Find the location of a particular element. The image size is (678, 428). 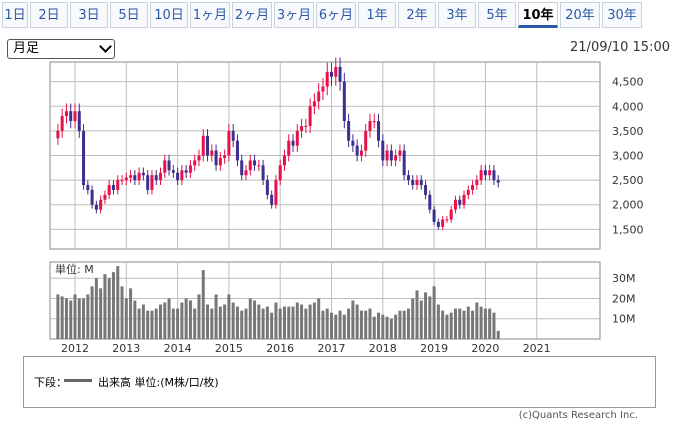

tab-6ヶ月: 6ヶ月 is located at coordinates (336, 15).